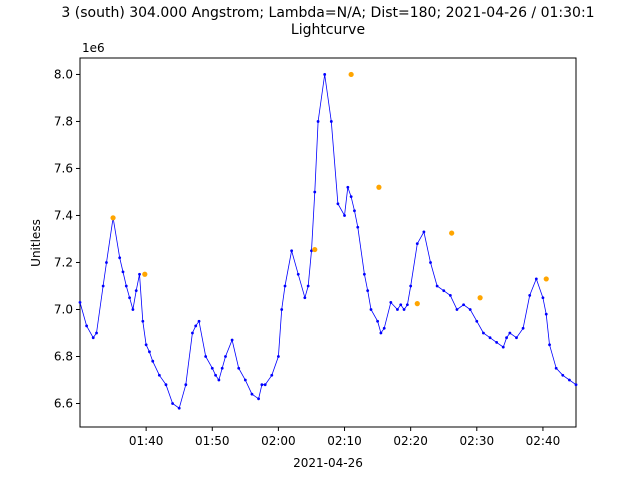  I want to click on y-tick-label: 8.0, so click(63, 74).